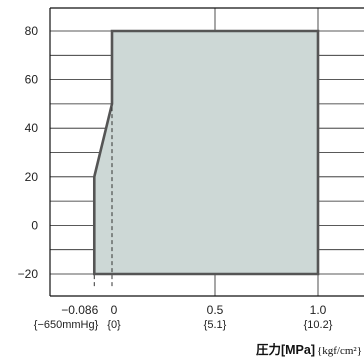 The height and width of the screenshot is (362, 364). Describe the element at coordinates (215, 325) in the screenshot. I see `x-tick-sublabel: {5.1}` at that location.